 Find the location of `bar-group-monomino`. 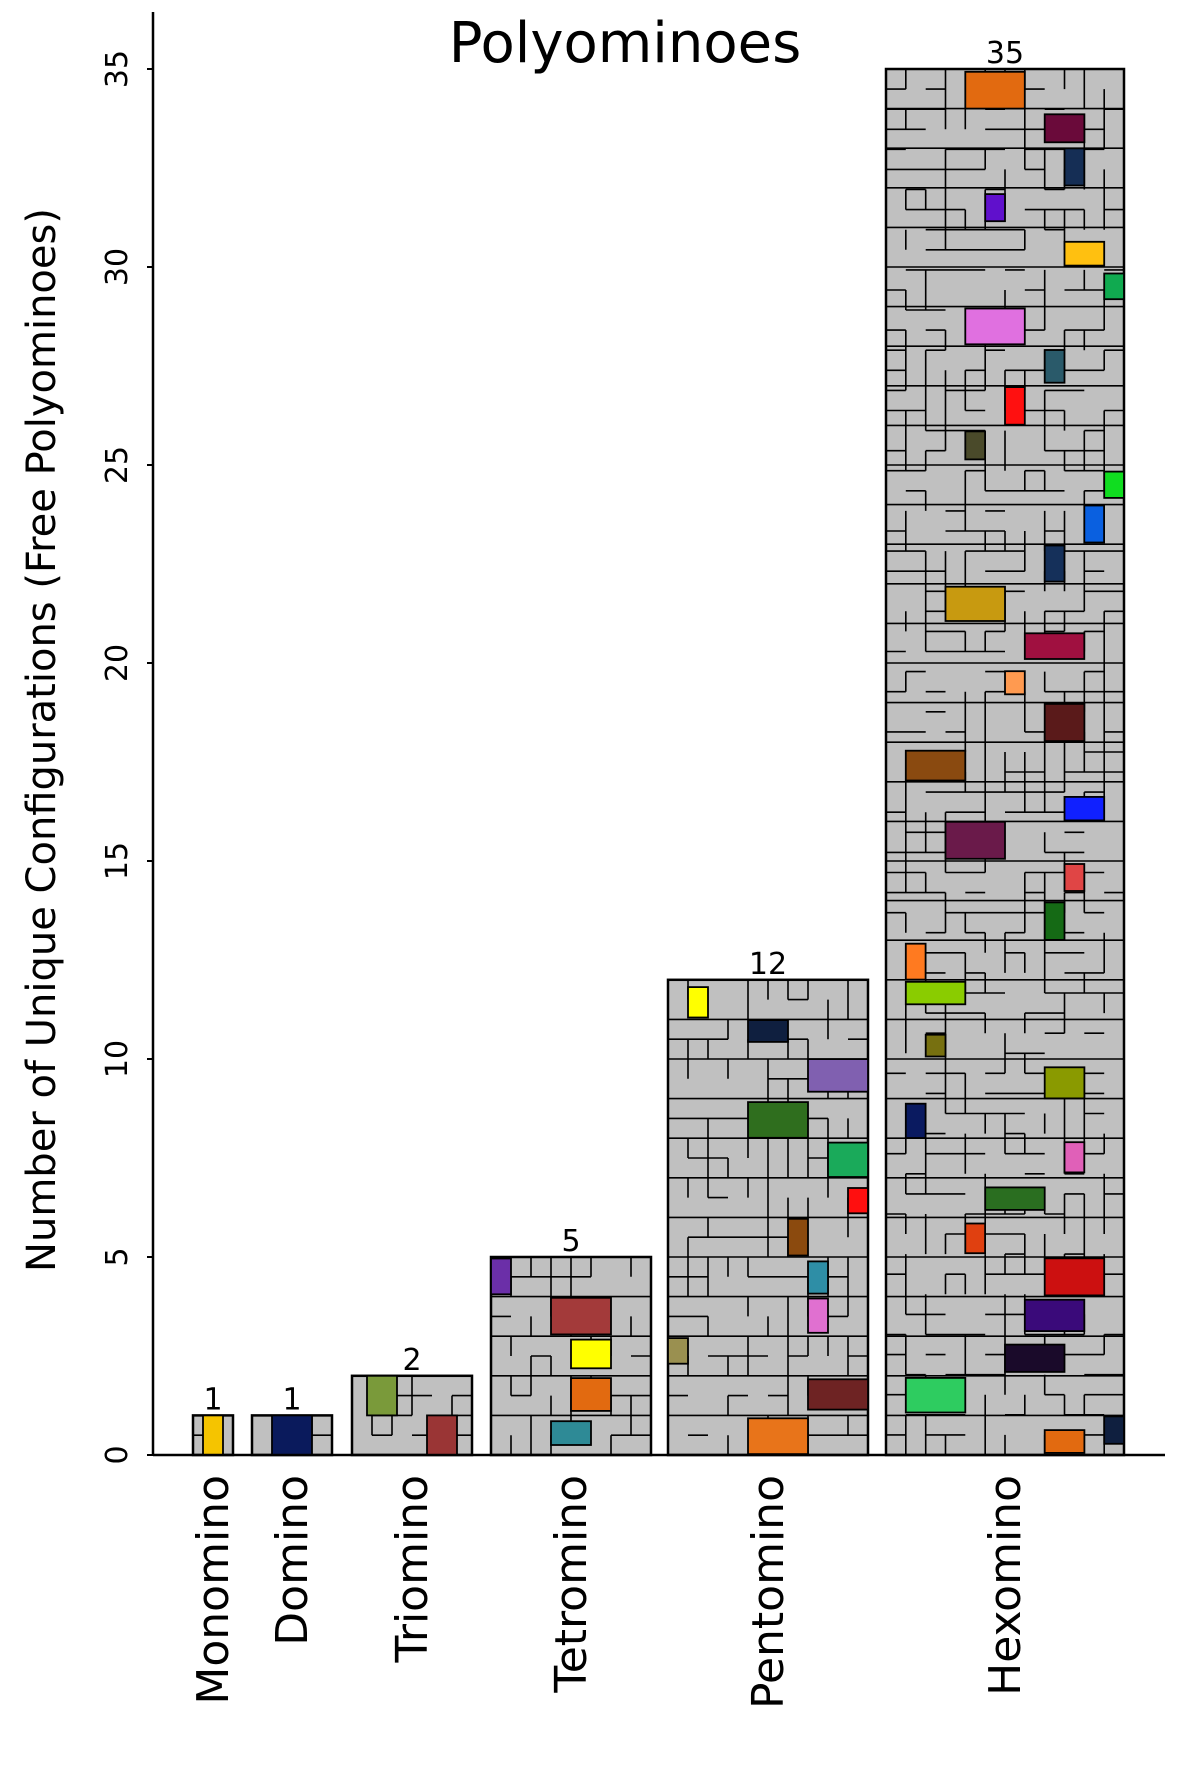

bar-group-monomino is located at coordinates (213, 1435).